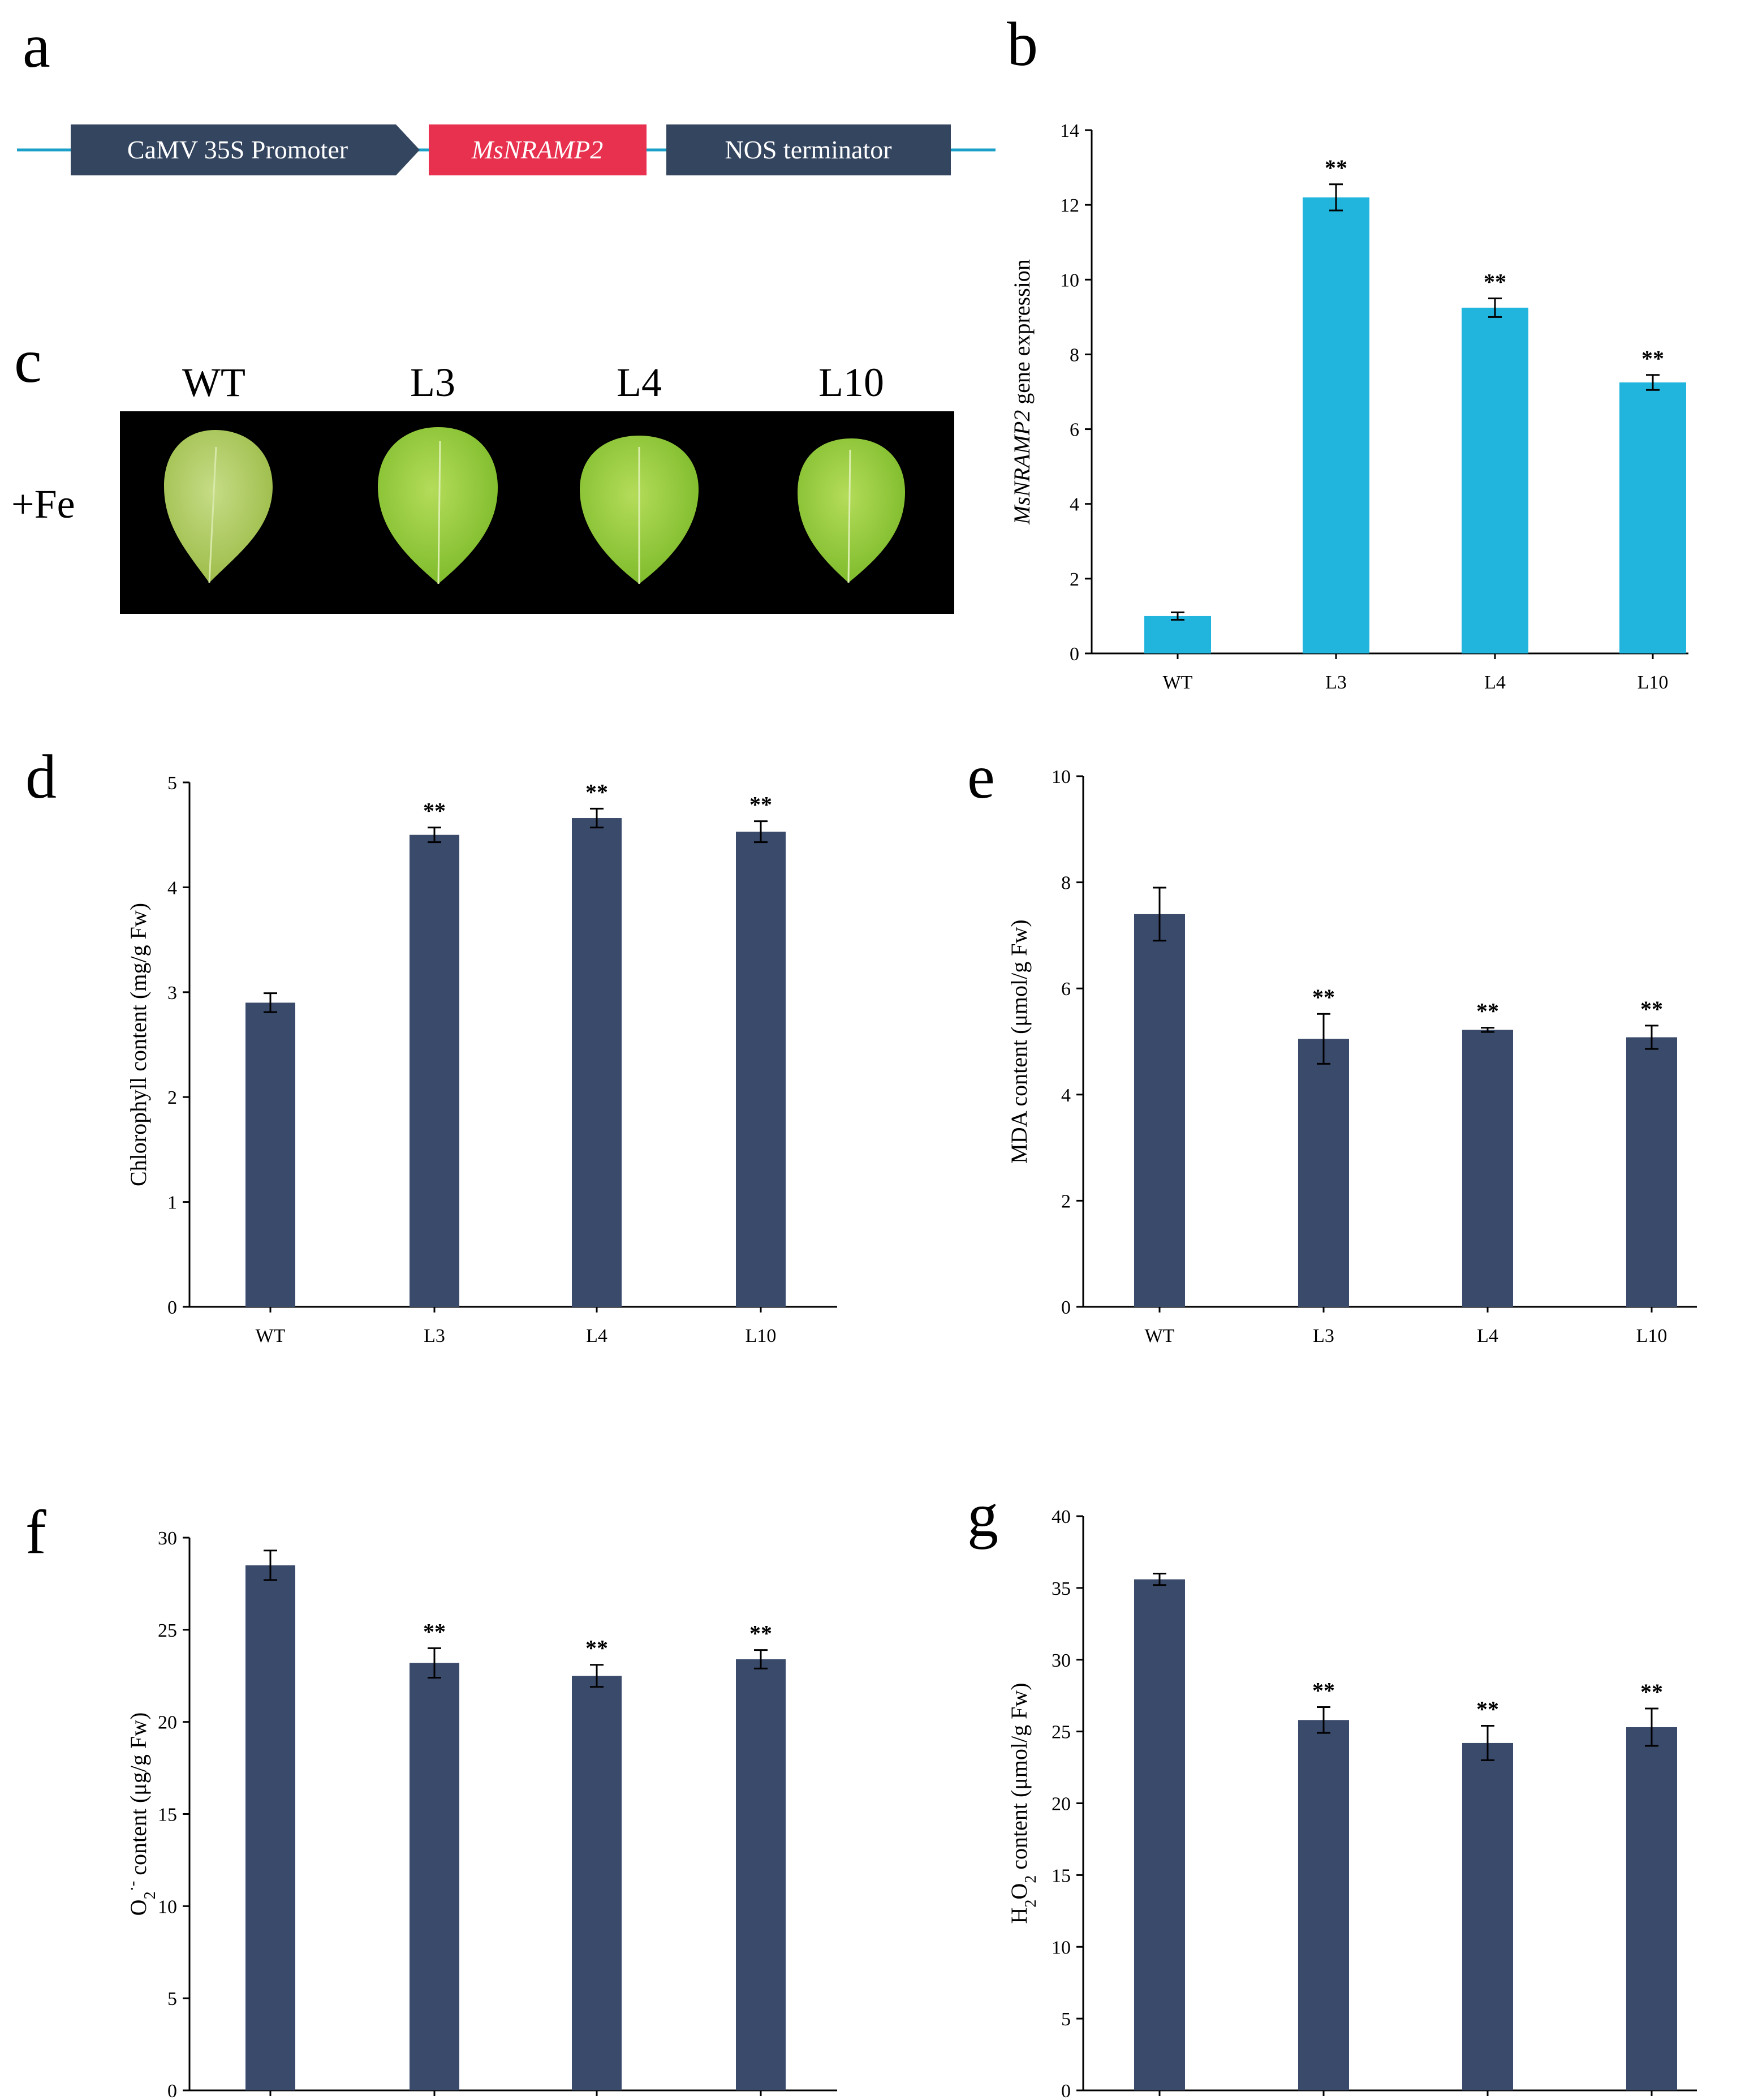 The height and width of the screenshot is (2100, 1758). What do you see at coordinates (983, 1515) in the screenshot?
I see `panel-letter-g: g` at bounding box center [983, 1515].